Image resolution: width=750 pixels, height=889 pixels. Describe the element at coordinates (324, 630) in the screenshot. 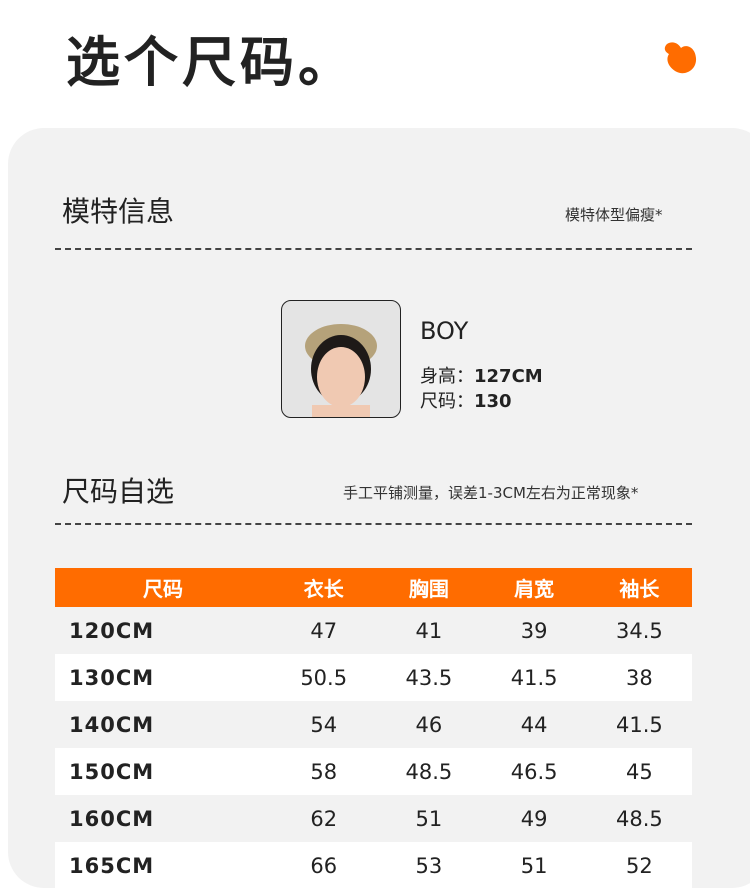

I see `table-cell: 47` at that location.